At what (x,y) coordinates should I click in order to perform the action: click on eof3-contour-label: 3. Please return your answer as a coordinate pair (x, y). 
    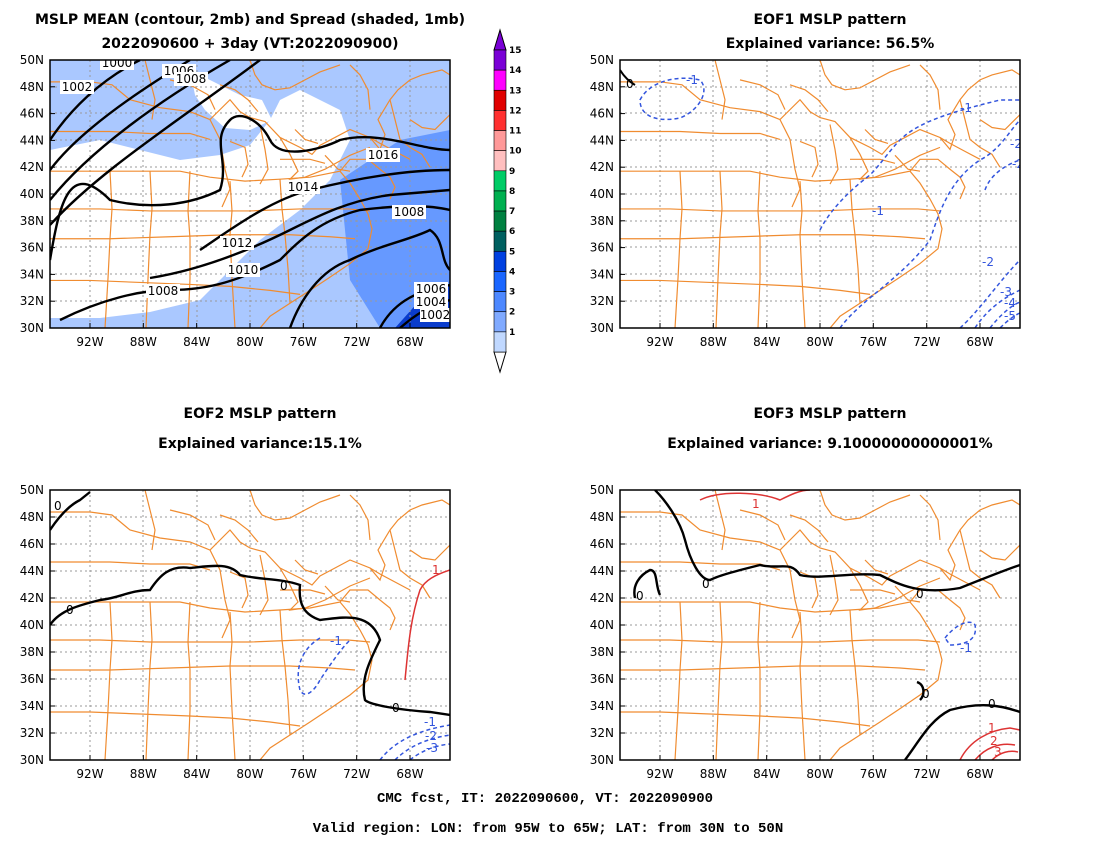
    Looking at the image, I should click on (998, 752).